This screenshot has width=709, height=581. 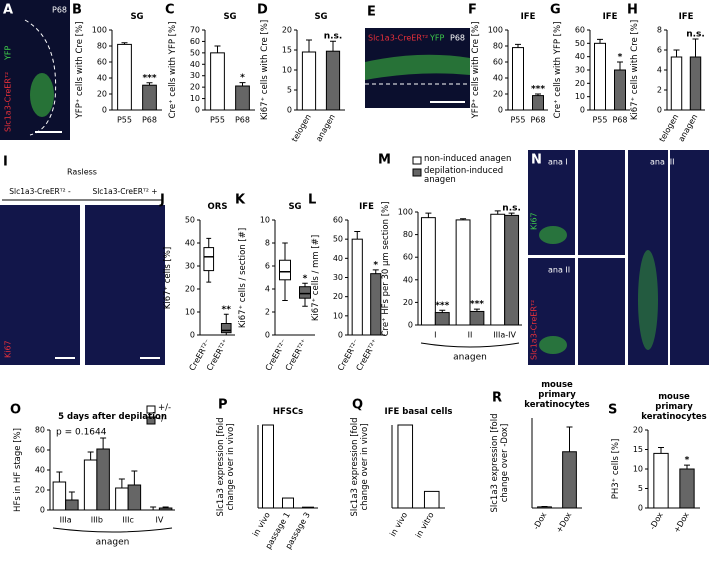 I want to click on panel-letter: C, so click(x=170, y=10).